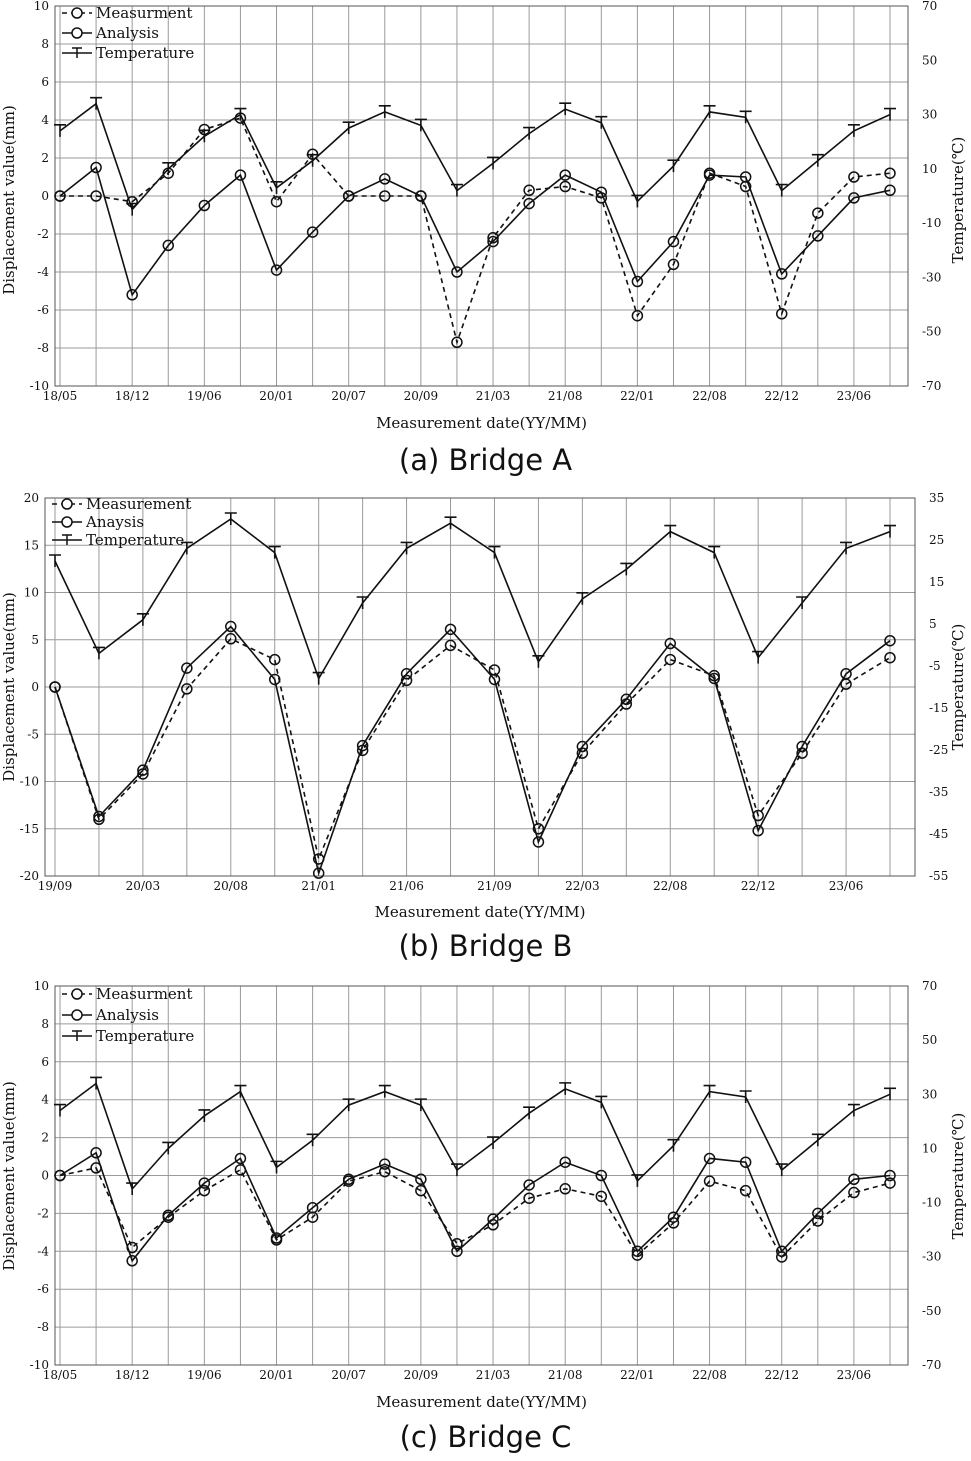 This screenshot has width=971, height=1461. Describe the element at coordinates (936, 498) in the screenshot. I see `y2-tick-label: 35` at that location.